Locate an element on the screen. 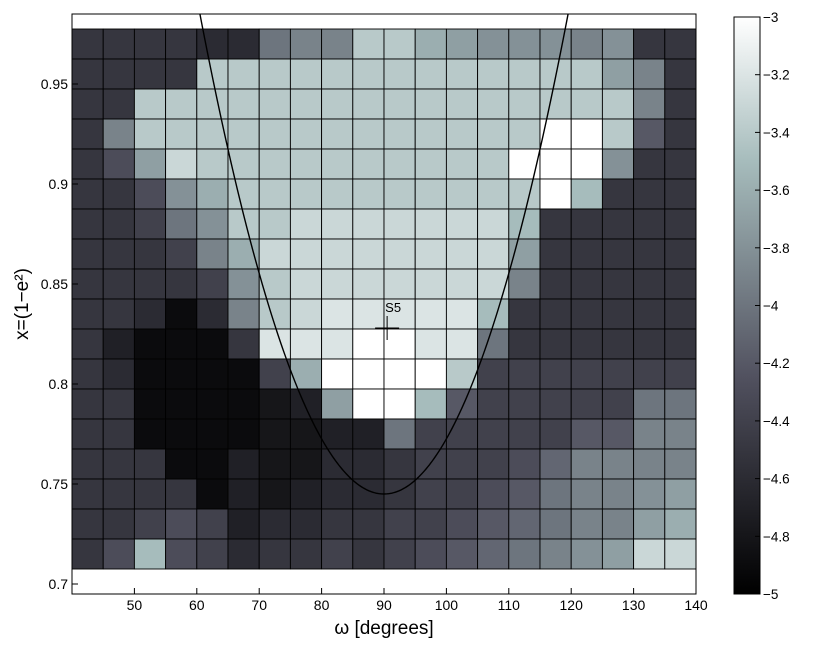 The width and height of the screenshot is (830, 646). x-tick-label: 120 is located at coordinates (572, 605).